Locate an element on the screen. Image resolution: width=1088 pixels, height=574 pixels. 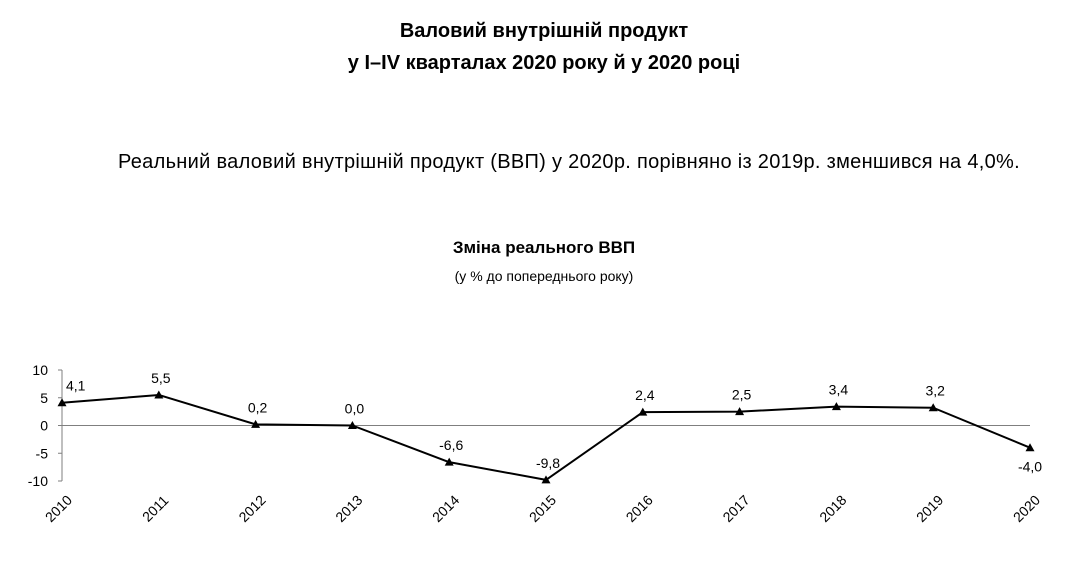
x-tick-label: 2020 is located at coordinates (1026, 508).